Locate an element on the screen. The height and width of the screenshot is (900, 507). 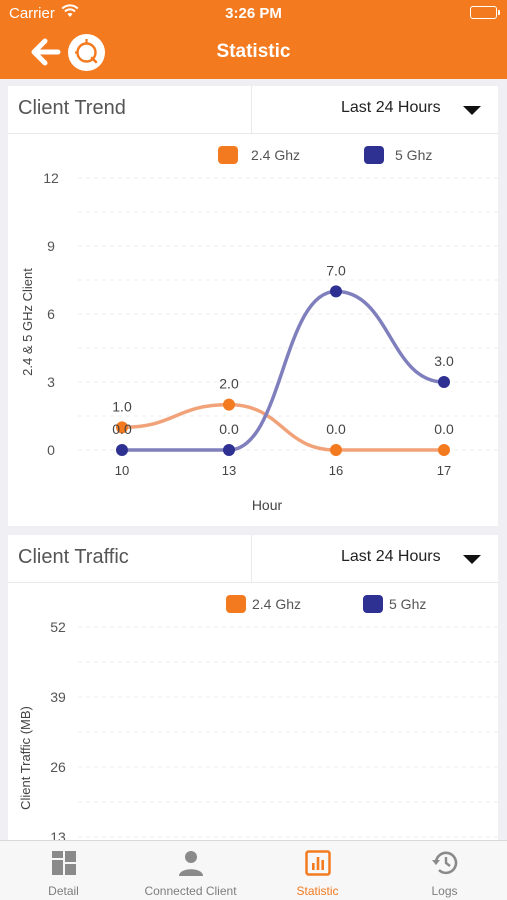
y-ticks: 12 9 6 3 0 is located at coordinates (51, 314).